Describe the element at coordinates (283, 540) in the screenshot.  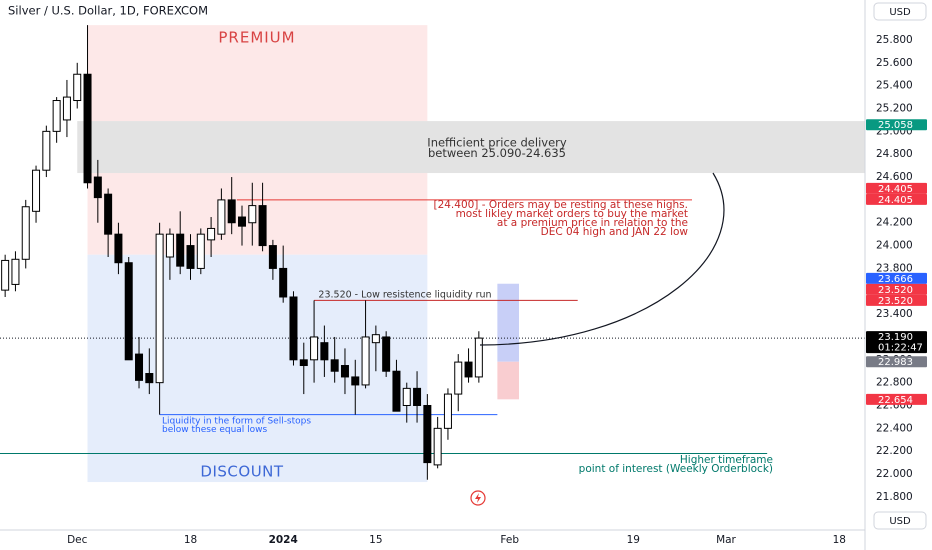
I see `x-tick-label: 2024` at that location.